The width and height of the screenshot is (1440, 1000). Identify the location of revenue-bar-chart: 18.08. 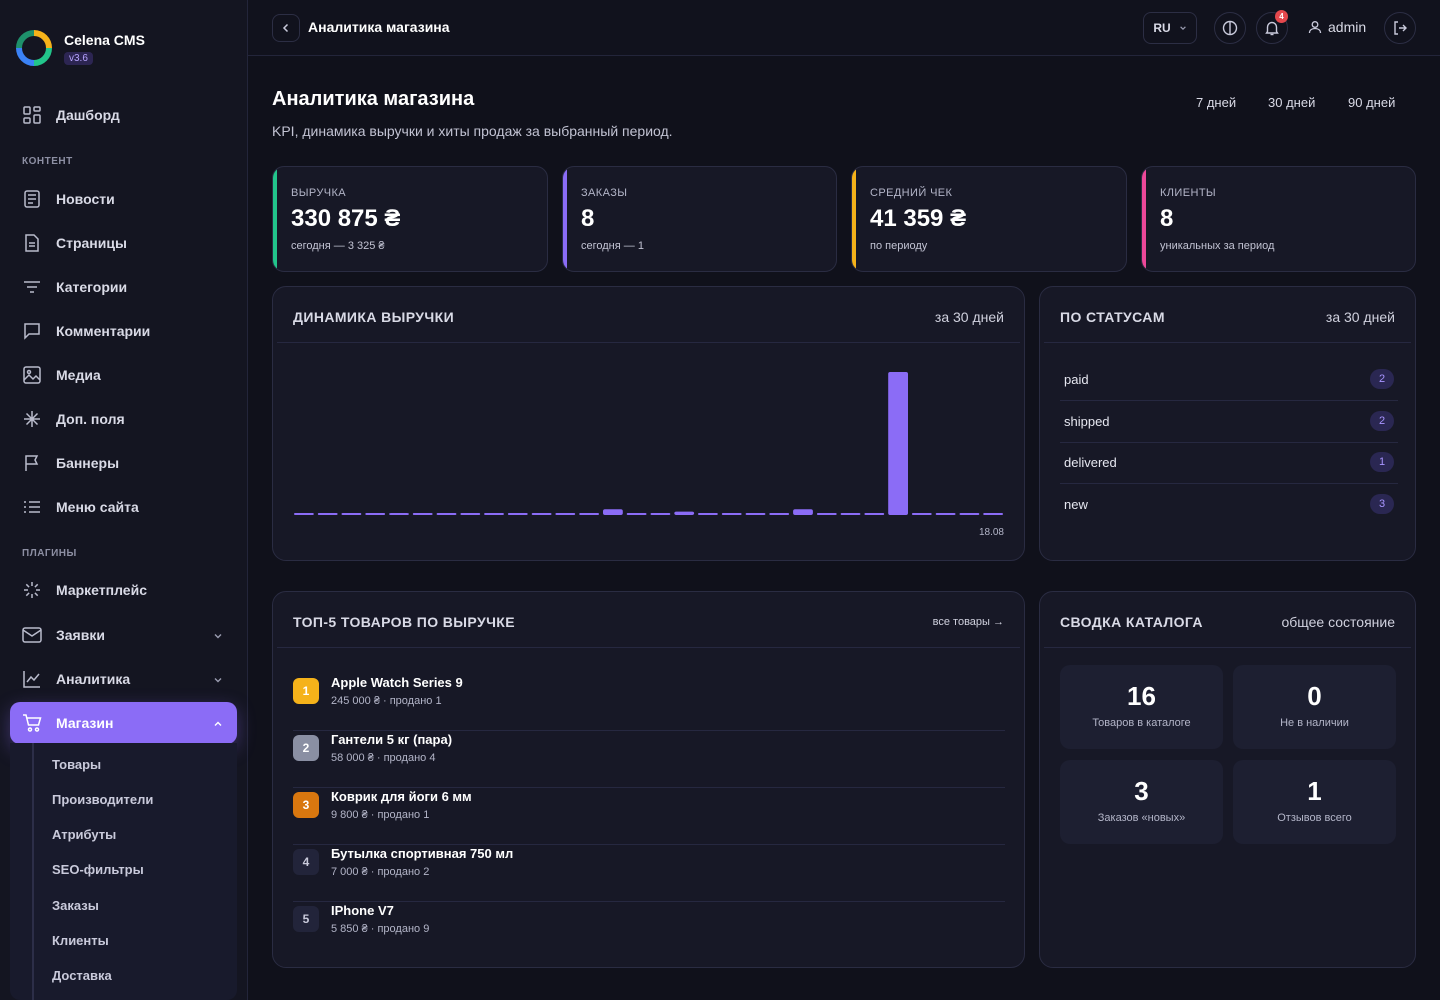
(649, 455).